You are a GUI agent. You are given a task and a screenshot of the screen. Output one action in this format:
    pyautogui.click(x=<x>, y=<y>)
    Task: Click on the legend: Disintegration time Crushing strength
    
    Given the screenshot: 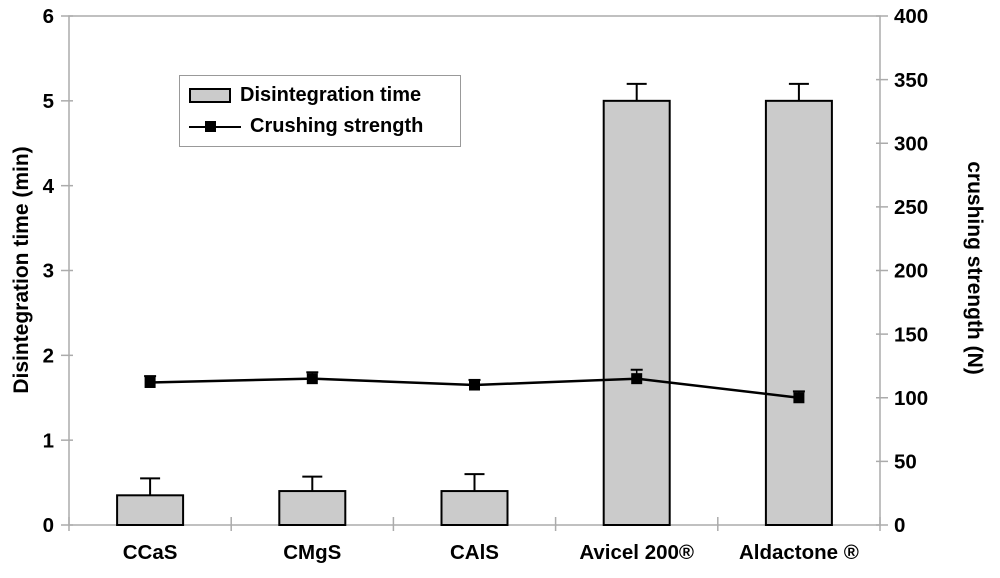 What is the action you would take?
    pyautogui.click(x=320, y=111)
    